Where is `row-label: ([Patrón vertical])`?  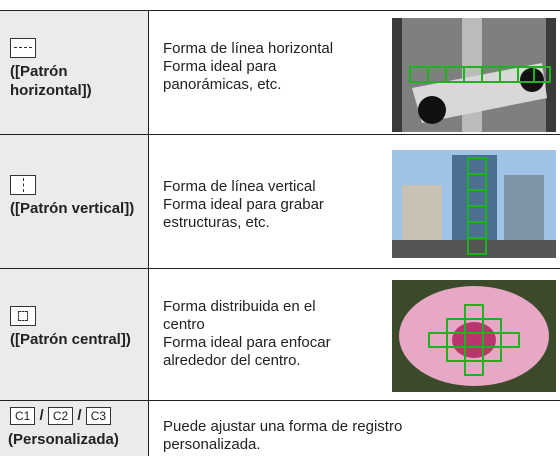
row-label: ([Patrón vertical]) is located at coordinates (72, 208).